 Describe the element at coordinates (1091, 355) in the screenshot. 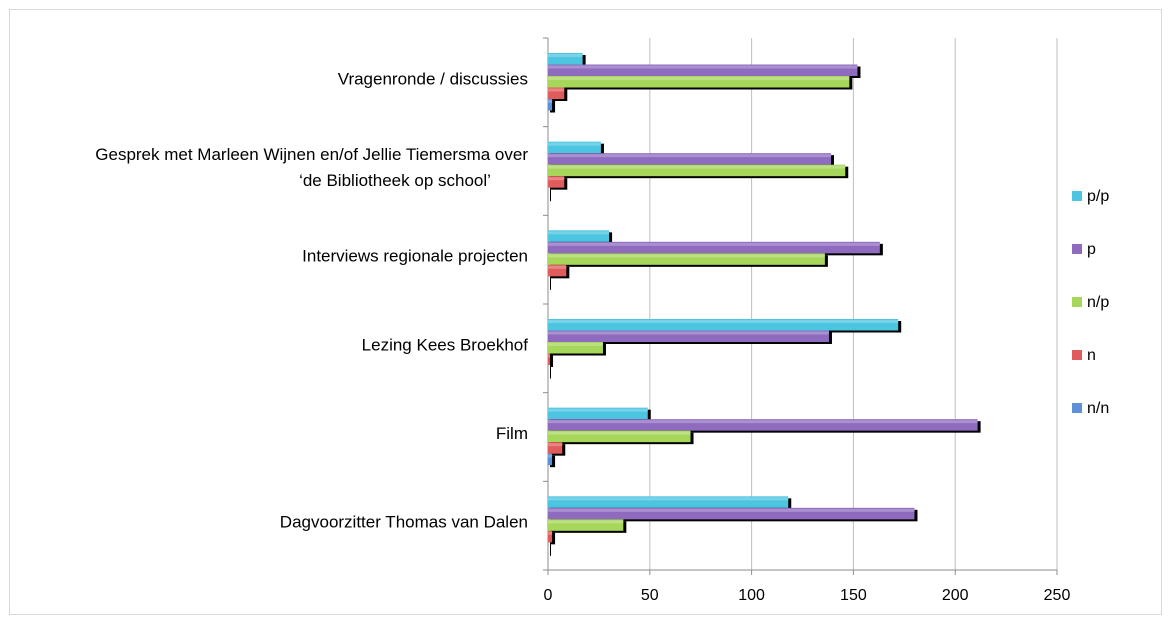

I see `legend-label: n` at that location.